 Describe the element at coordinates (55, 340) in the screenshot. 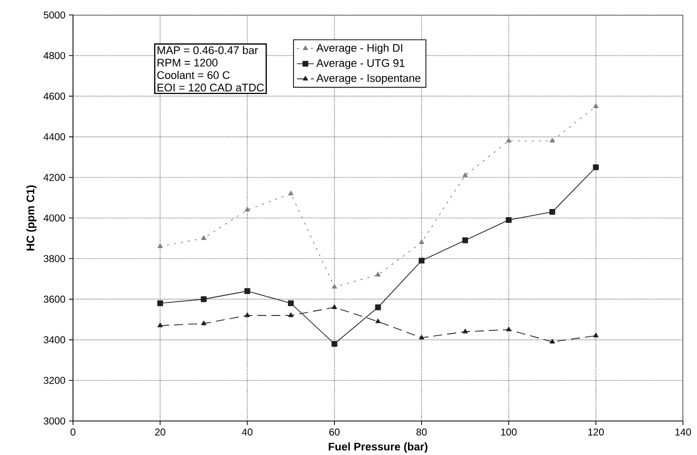

I see `y-tick-label: 3400` at that location.